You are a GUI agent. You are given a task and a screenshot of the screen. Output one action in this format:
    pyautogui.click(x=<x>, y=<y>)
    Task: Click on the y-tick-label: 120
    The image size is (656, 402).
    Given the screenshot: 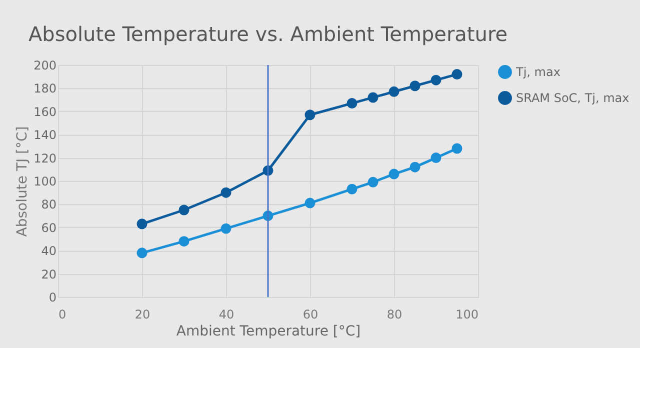 What is the action you would take?
    pyautogui.click(x=45, y=158)
    